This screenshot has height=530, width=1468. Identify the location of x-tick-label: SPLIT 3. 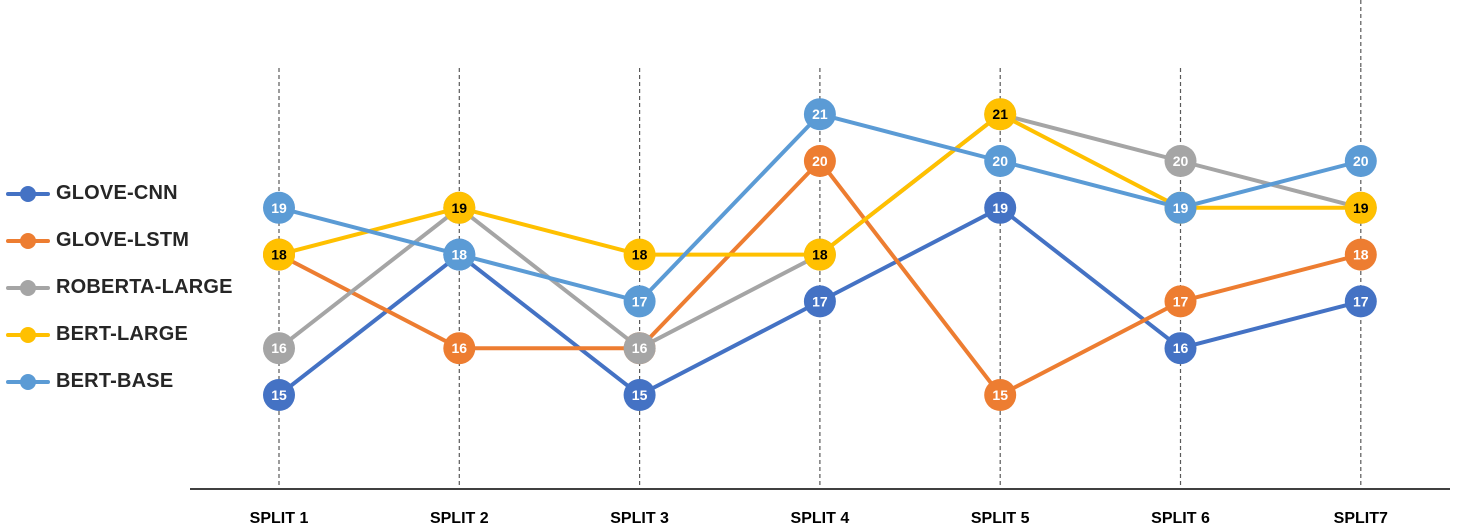
(639, 518).